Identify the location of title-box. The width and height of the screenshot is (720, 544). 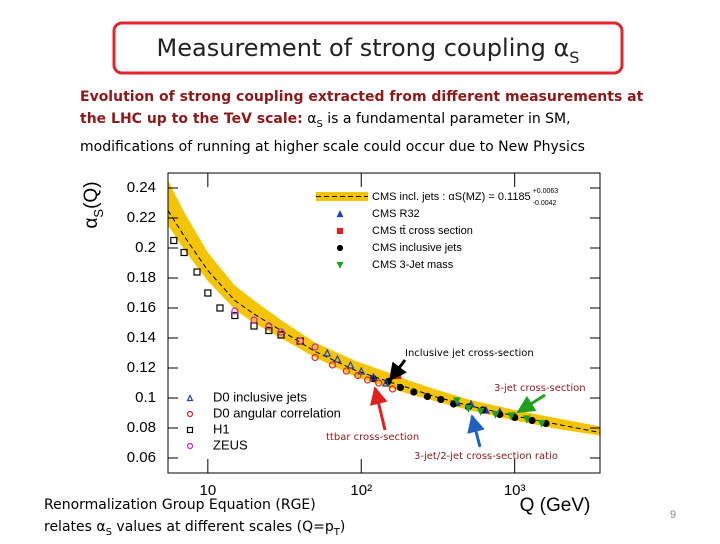
(368, 48).